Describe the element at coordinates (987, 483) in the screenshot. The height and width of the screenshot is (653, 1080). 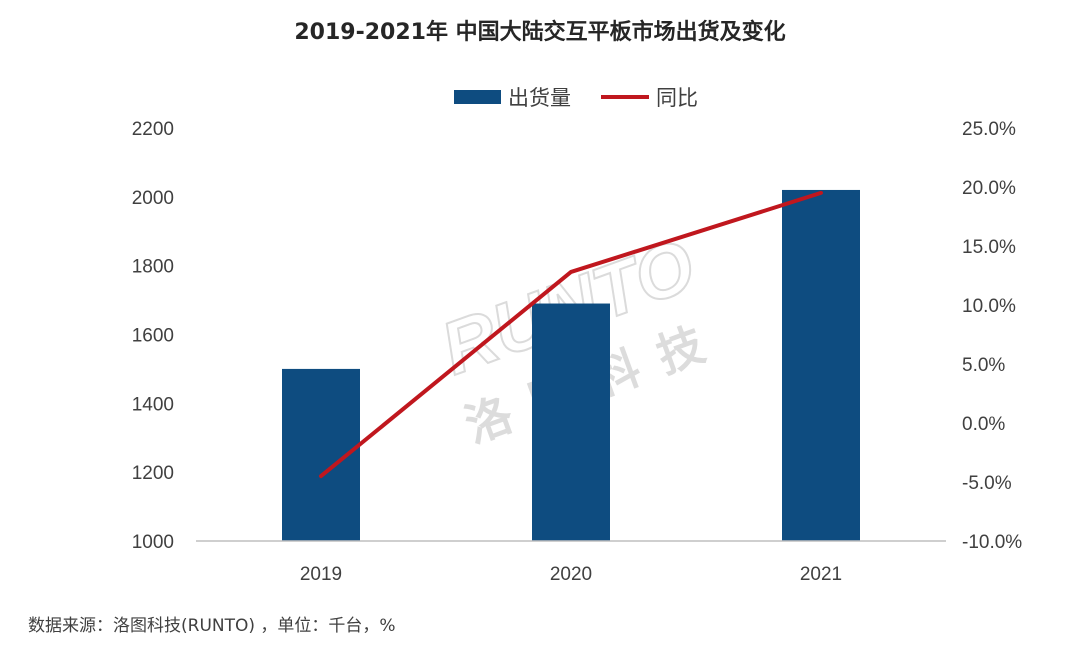
I see `right-axis-tick-label: -5.0%` at that location.